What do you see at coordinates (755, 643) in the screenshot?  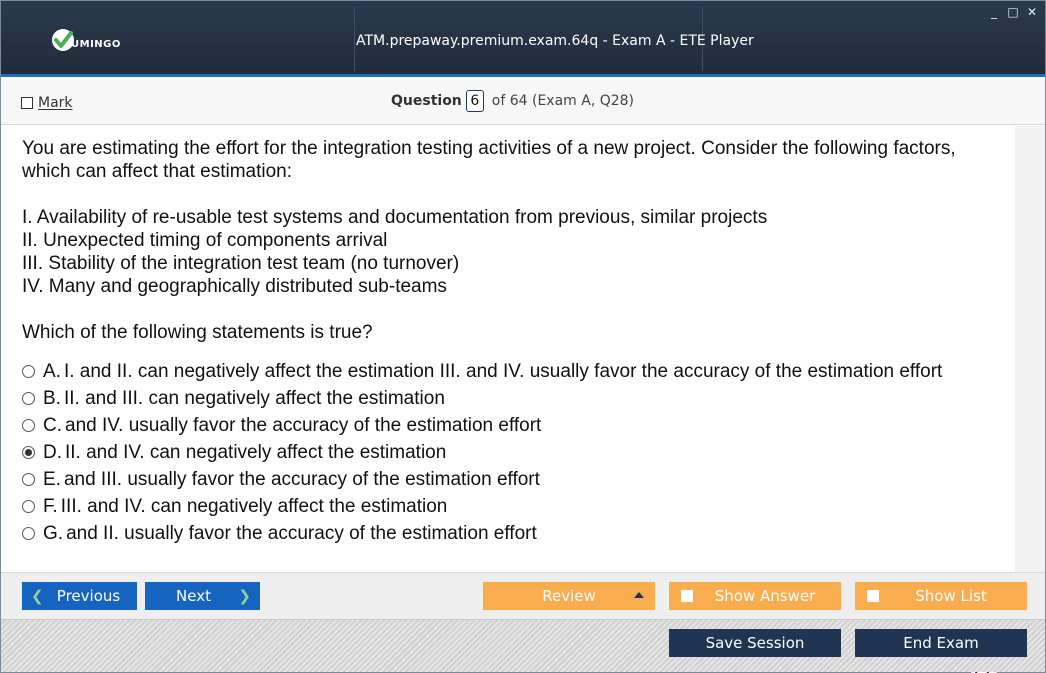 I see `save-session-button: Save Session` at bounding box center [755, 643].